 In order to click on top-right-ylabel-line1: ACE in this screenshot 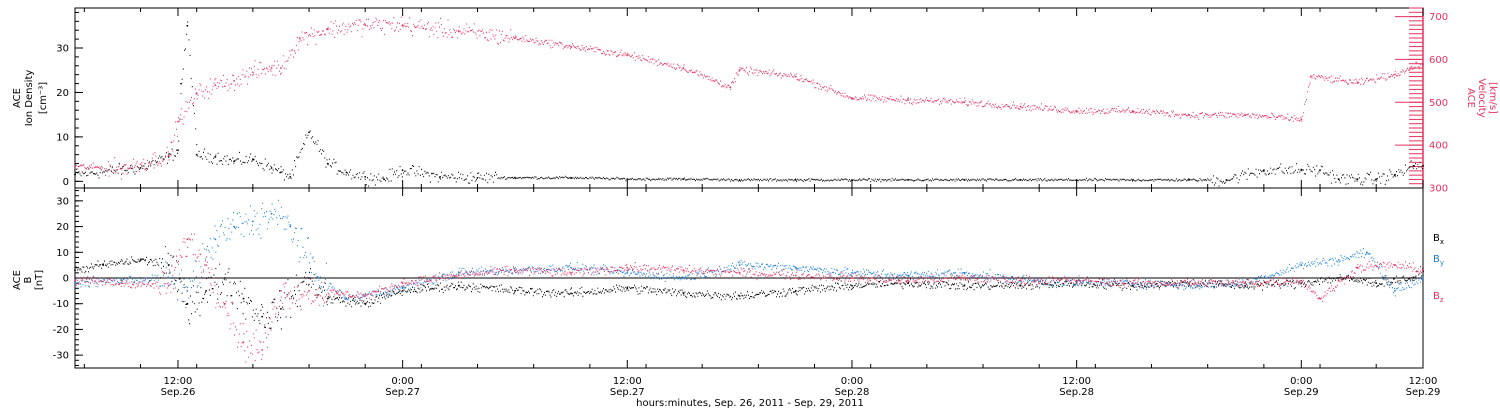, I will do `click(1470, 98)`.